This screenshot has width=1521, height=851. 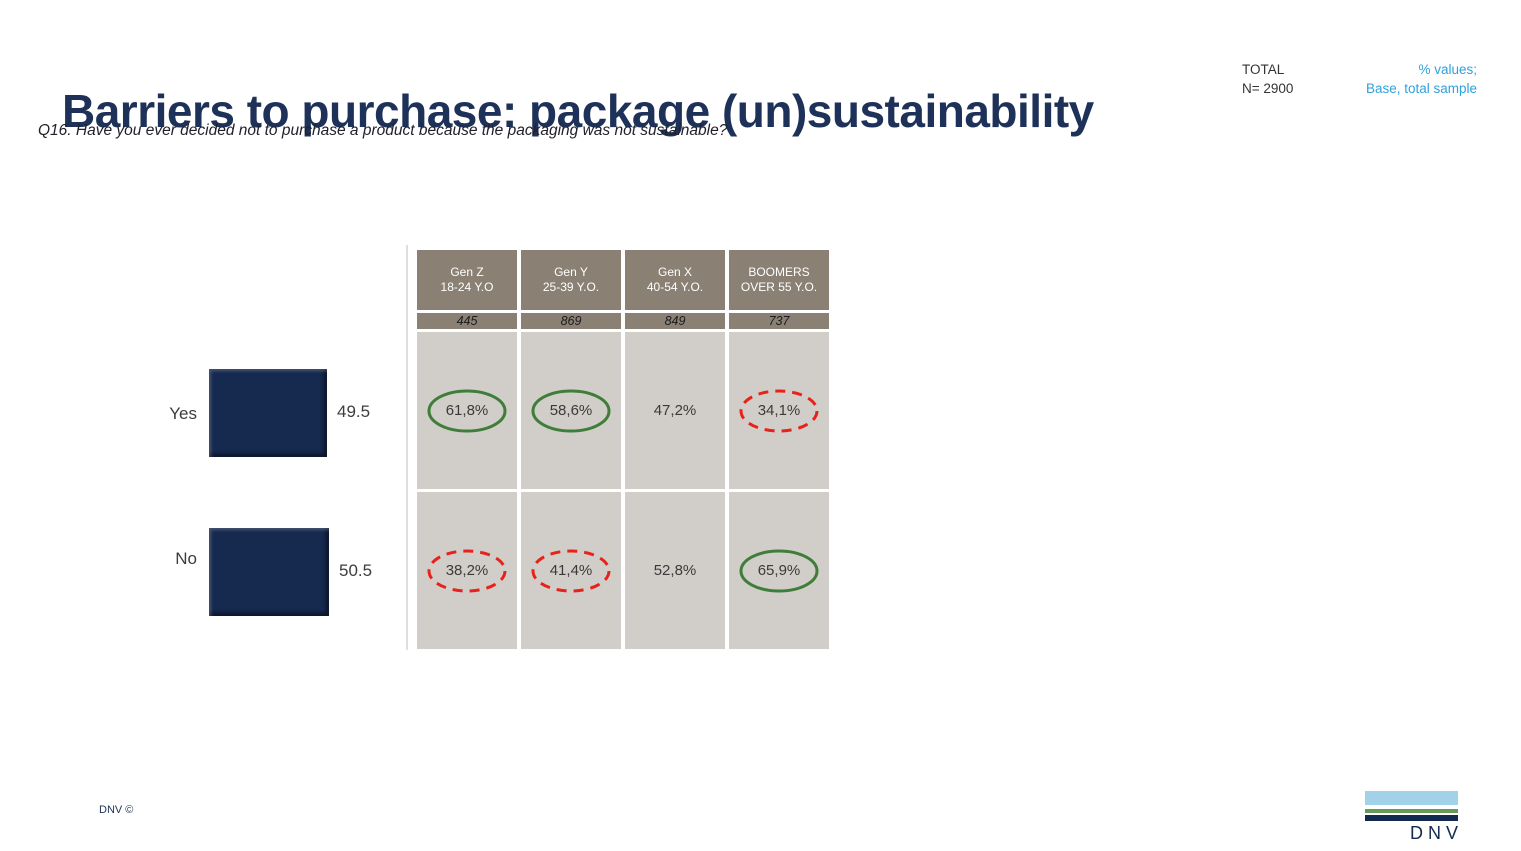 I want to click on cell-yes-geny: 58,6%, so click(x=571, y=410).